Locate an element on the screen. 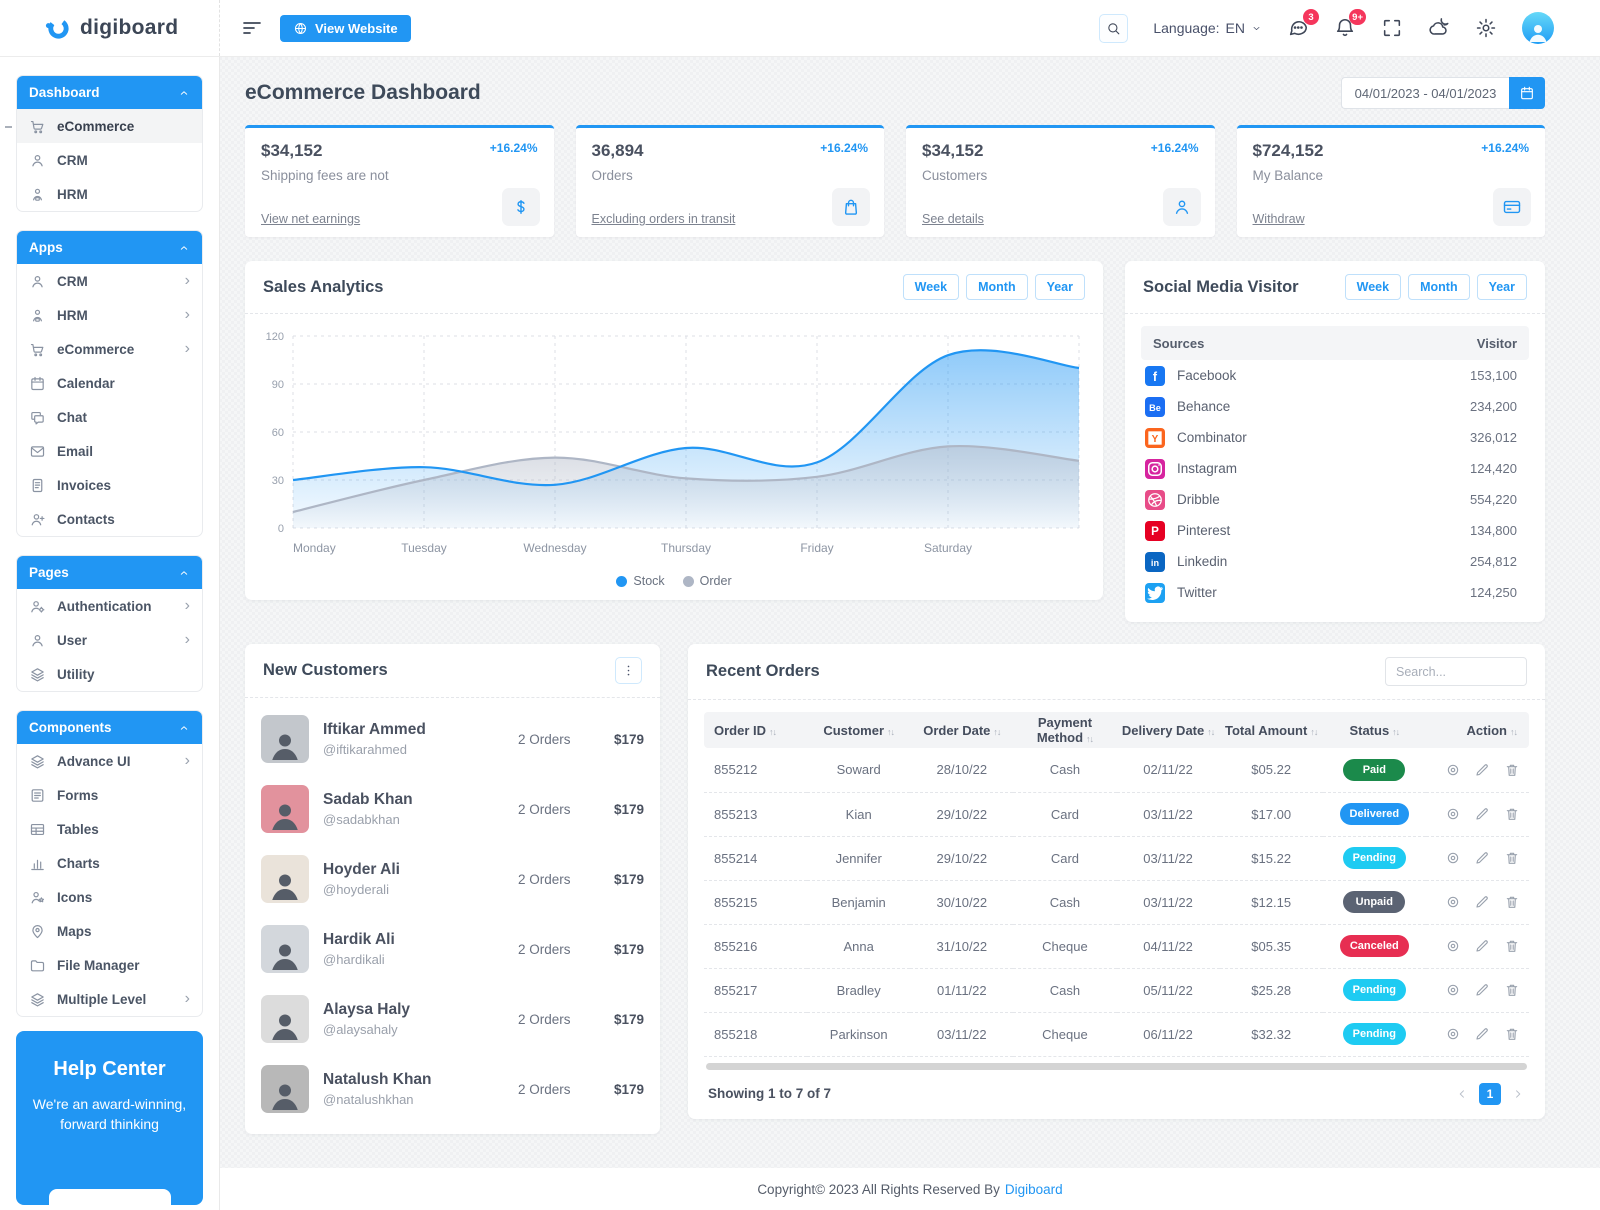  orders-column-header: Status ↑↓ is located at coordinates (1374, 730).